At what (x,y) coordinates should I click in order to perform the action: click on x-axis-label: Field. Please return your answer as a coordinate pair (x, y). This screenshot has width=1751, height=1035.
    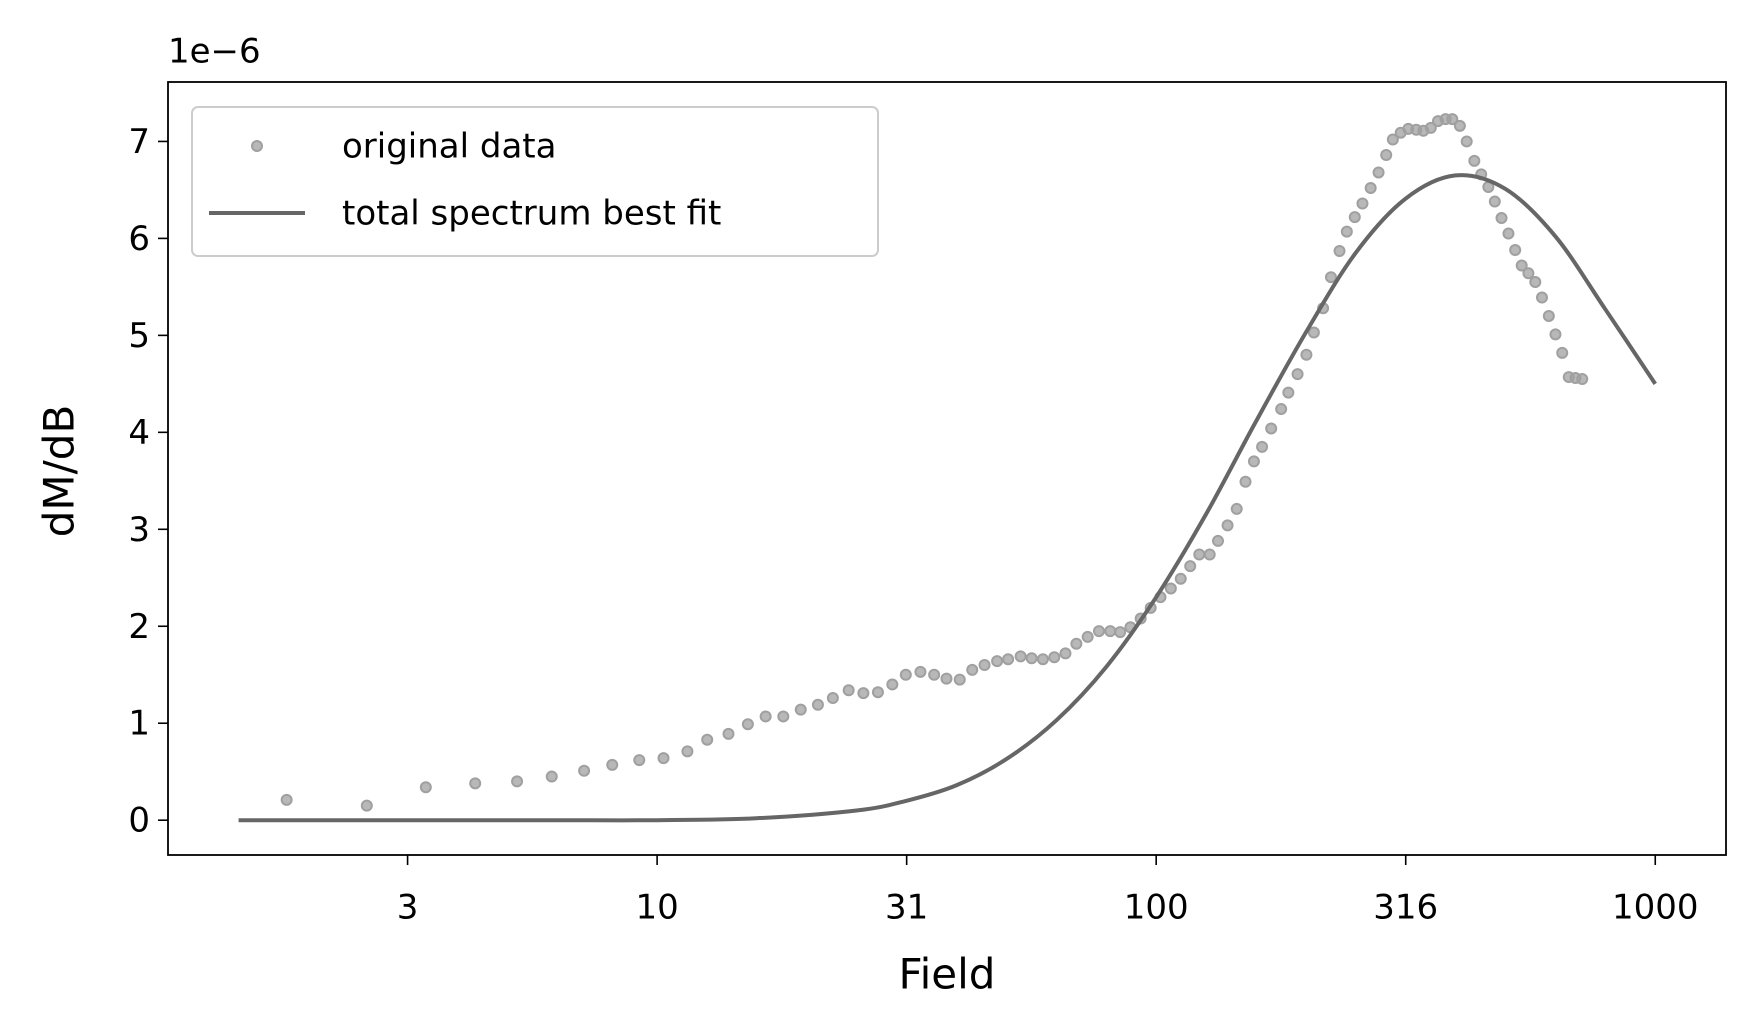
    Looking at the image, I should click on (947, 974).